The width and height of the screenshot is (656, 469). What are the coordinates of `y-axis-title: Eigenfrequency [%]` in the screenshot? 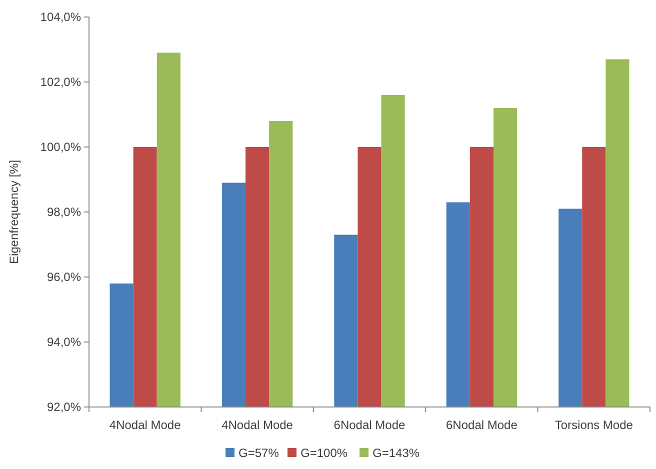 It's located at (14, 212).